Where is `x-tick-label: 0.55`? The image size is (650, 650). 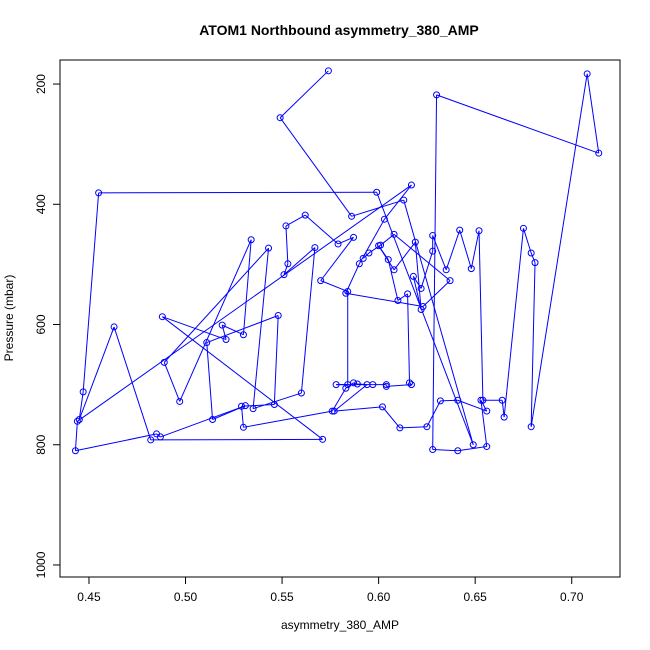 x-tick-label: 0.55 is located at coordinates (282, 597).